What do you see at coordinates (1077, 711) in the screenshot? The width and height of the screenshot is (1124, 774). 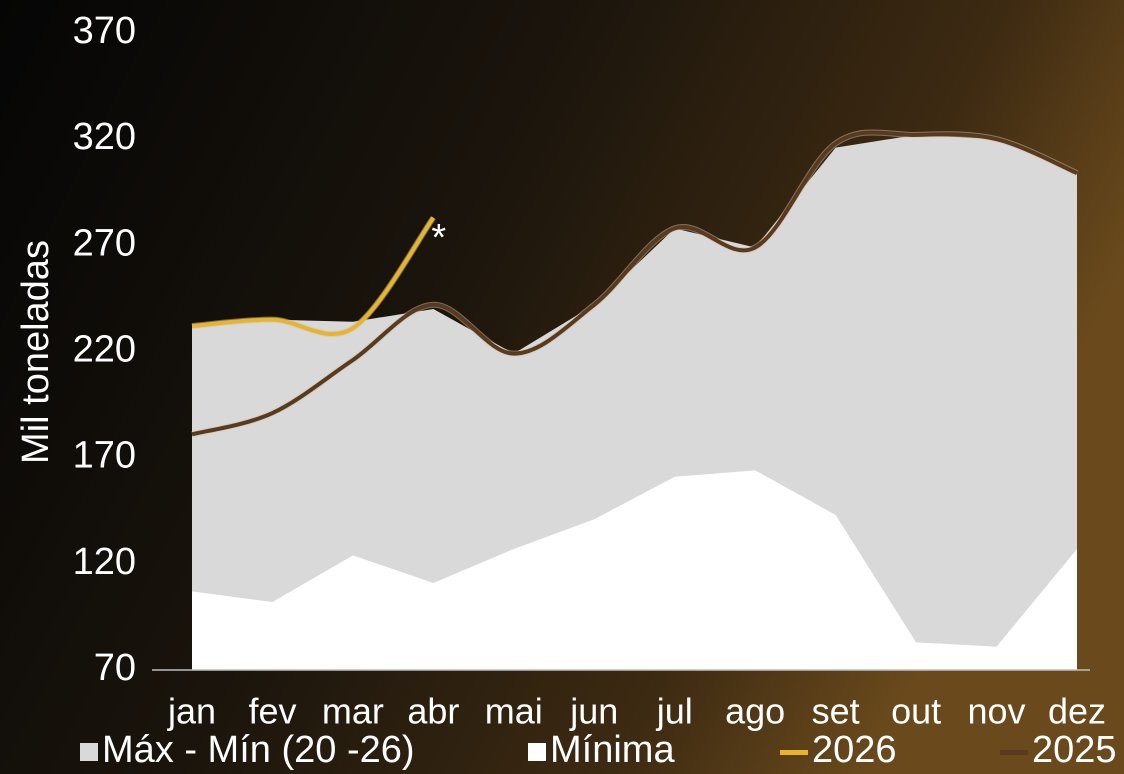 I see `x-tick-label: dez` at bounding box center [1077, 711].